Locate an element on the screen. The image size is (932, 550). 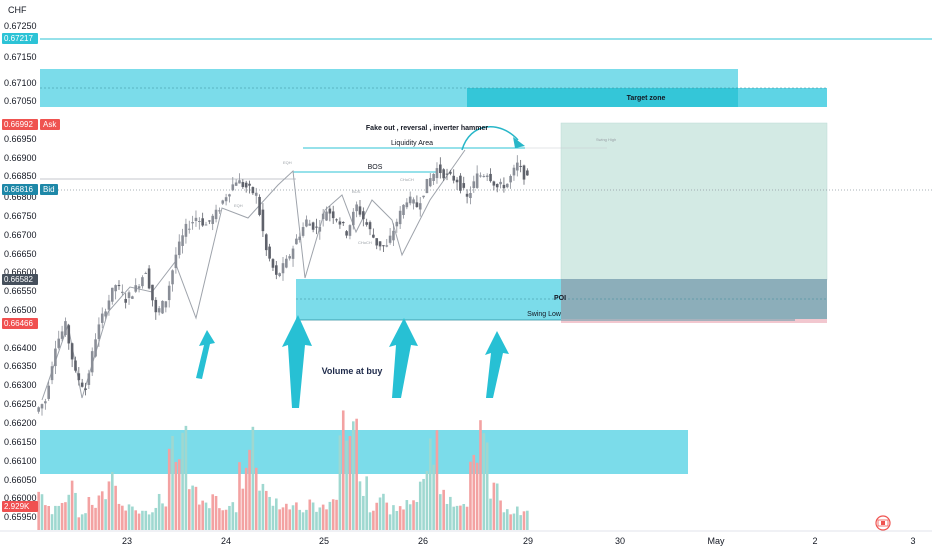
price-tick-label: 0.66200 is located at coordinates (20, 423).